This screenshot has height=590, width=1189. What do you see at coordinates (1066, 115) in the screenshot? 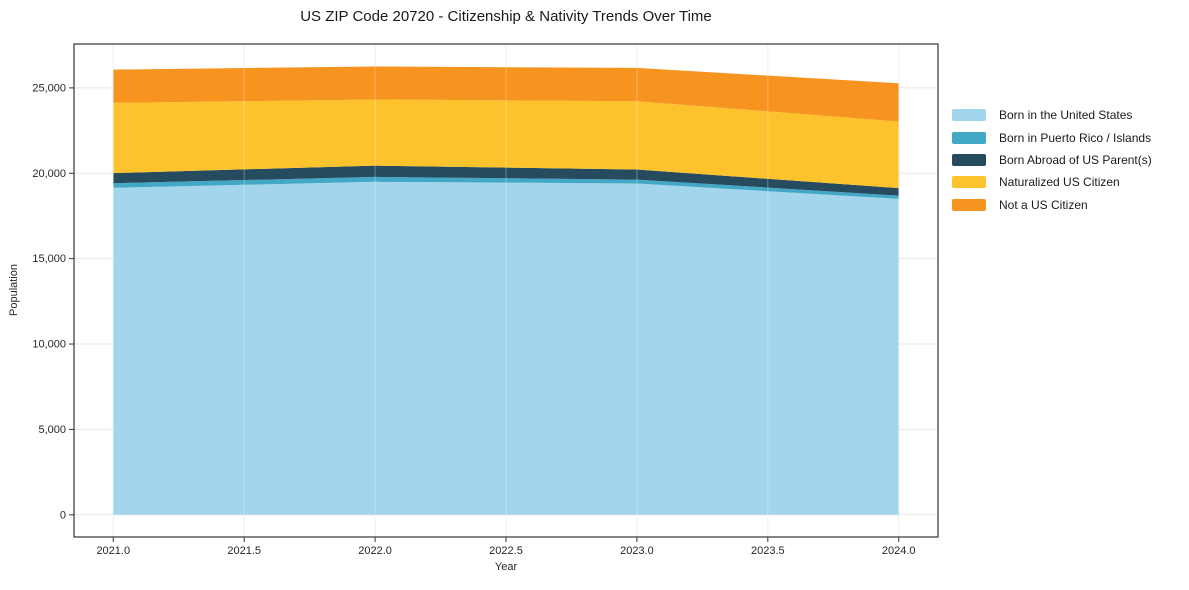
I see `legend-label: Born in the United States` at bounding box center [1066, 115].